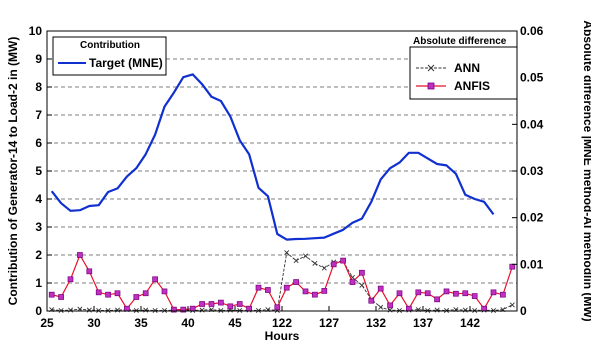 The height and width of the screenshot is (343, 591). I want to click on x-axis-label: Hours, so click(282, 336).